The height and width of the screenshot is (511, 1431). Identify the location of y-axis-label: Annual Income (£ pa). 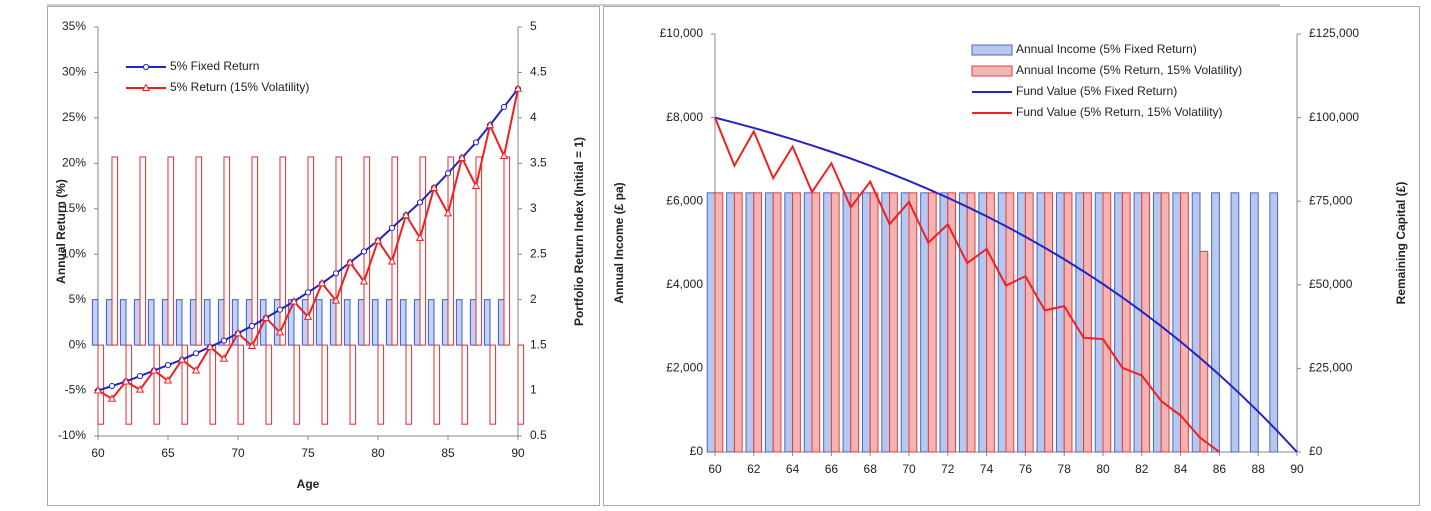
(619, 242).